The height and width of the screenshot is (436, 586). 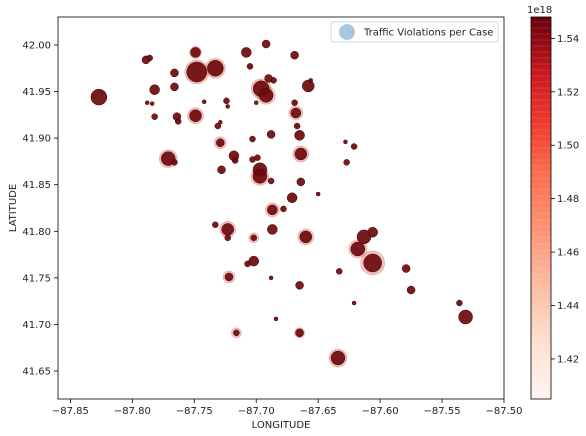 I want to click on x-tick-label: −87.55, so click(x=442, y=411).